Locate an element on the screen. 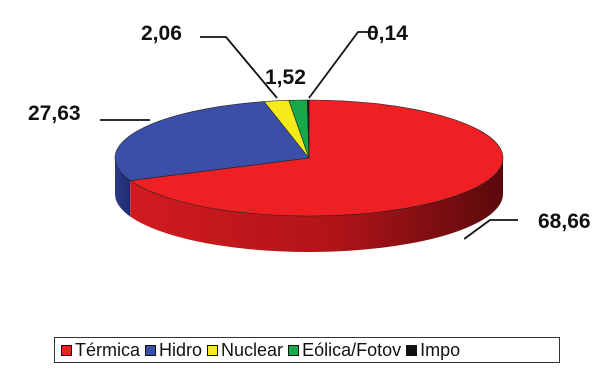  data-label-nuclear: 2,06 is located at coordinates (161, 33).